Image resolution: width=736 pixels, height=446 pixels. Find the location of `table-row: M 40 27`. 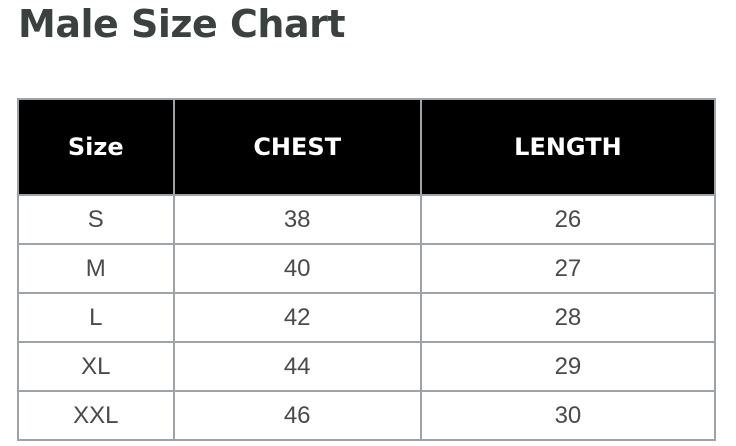

table-row: M 40 27 is located at coordinates (367, 268).